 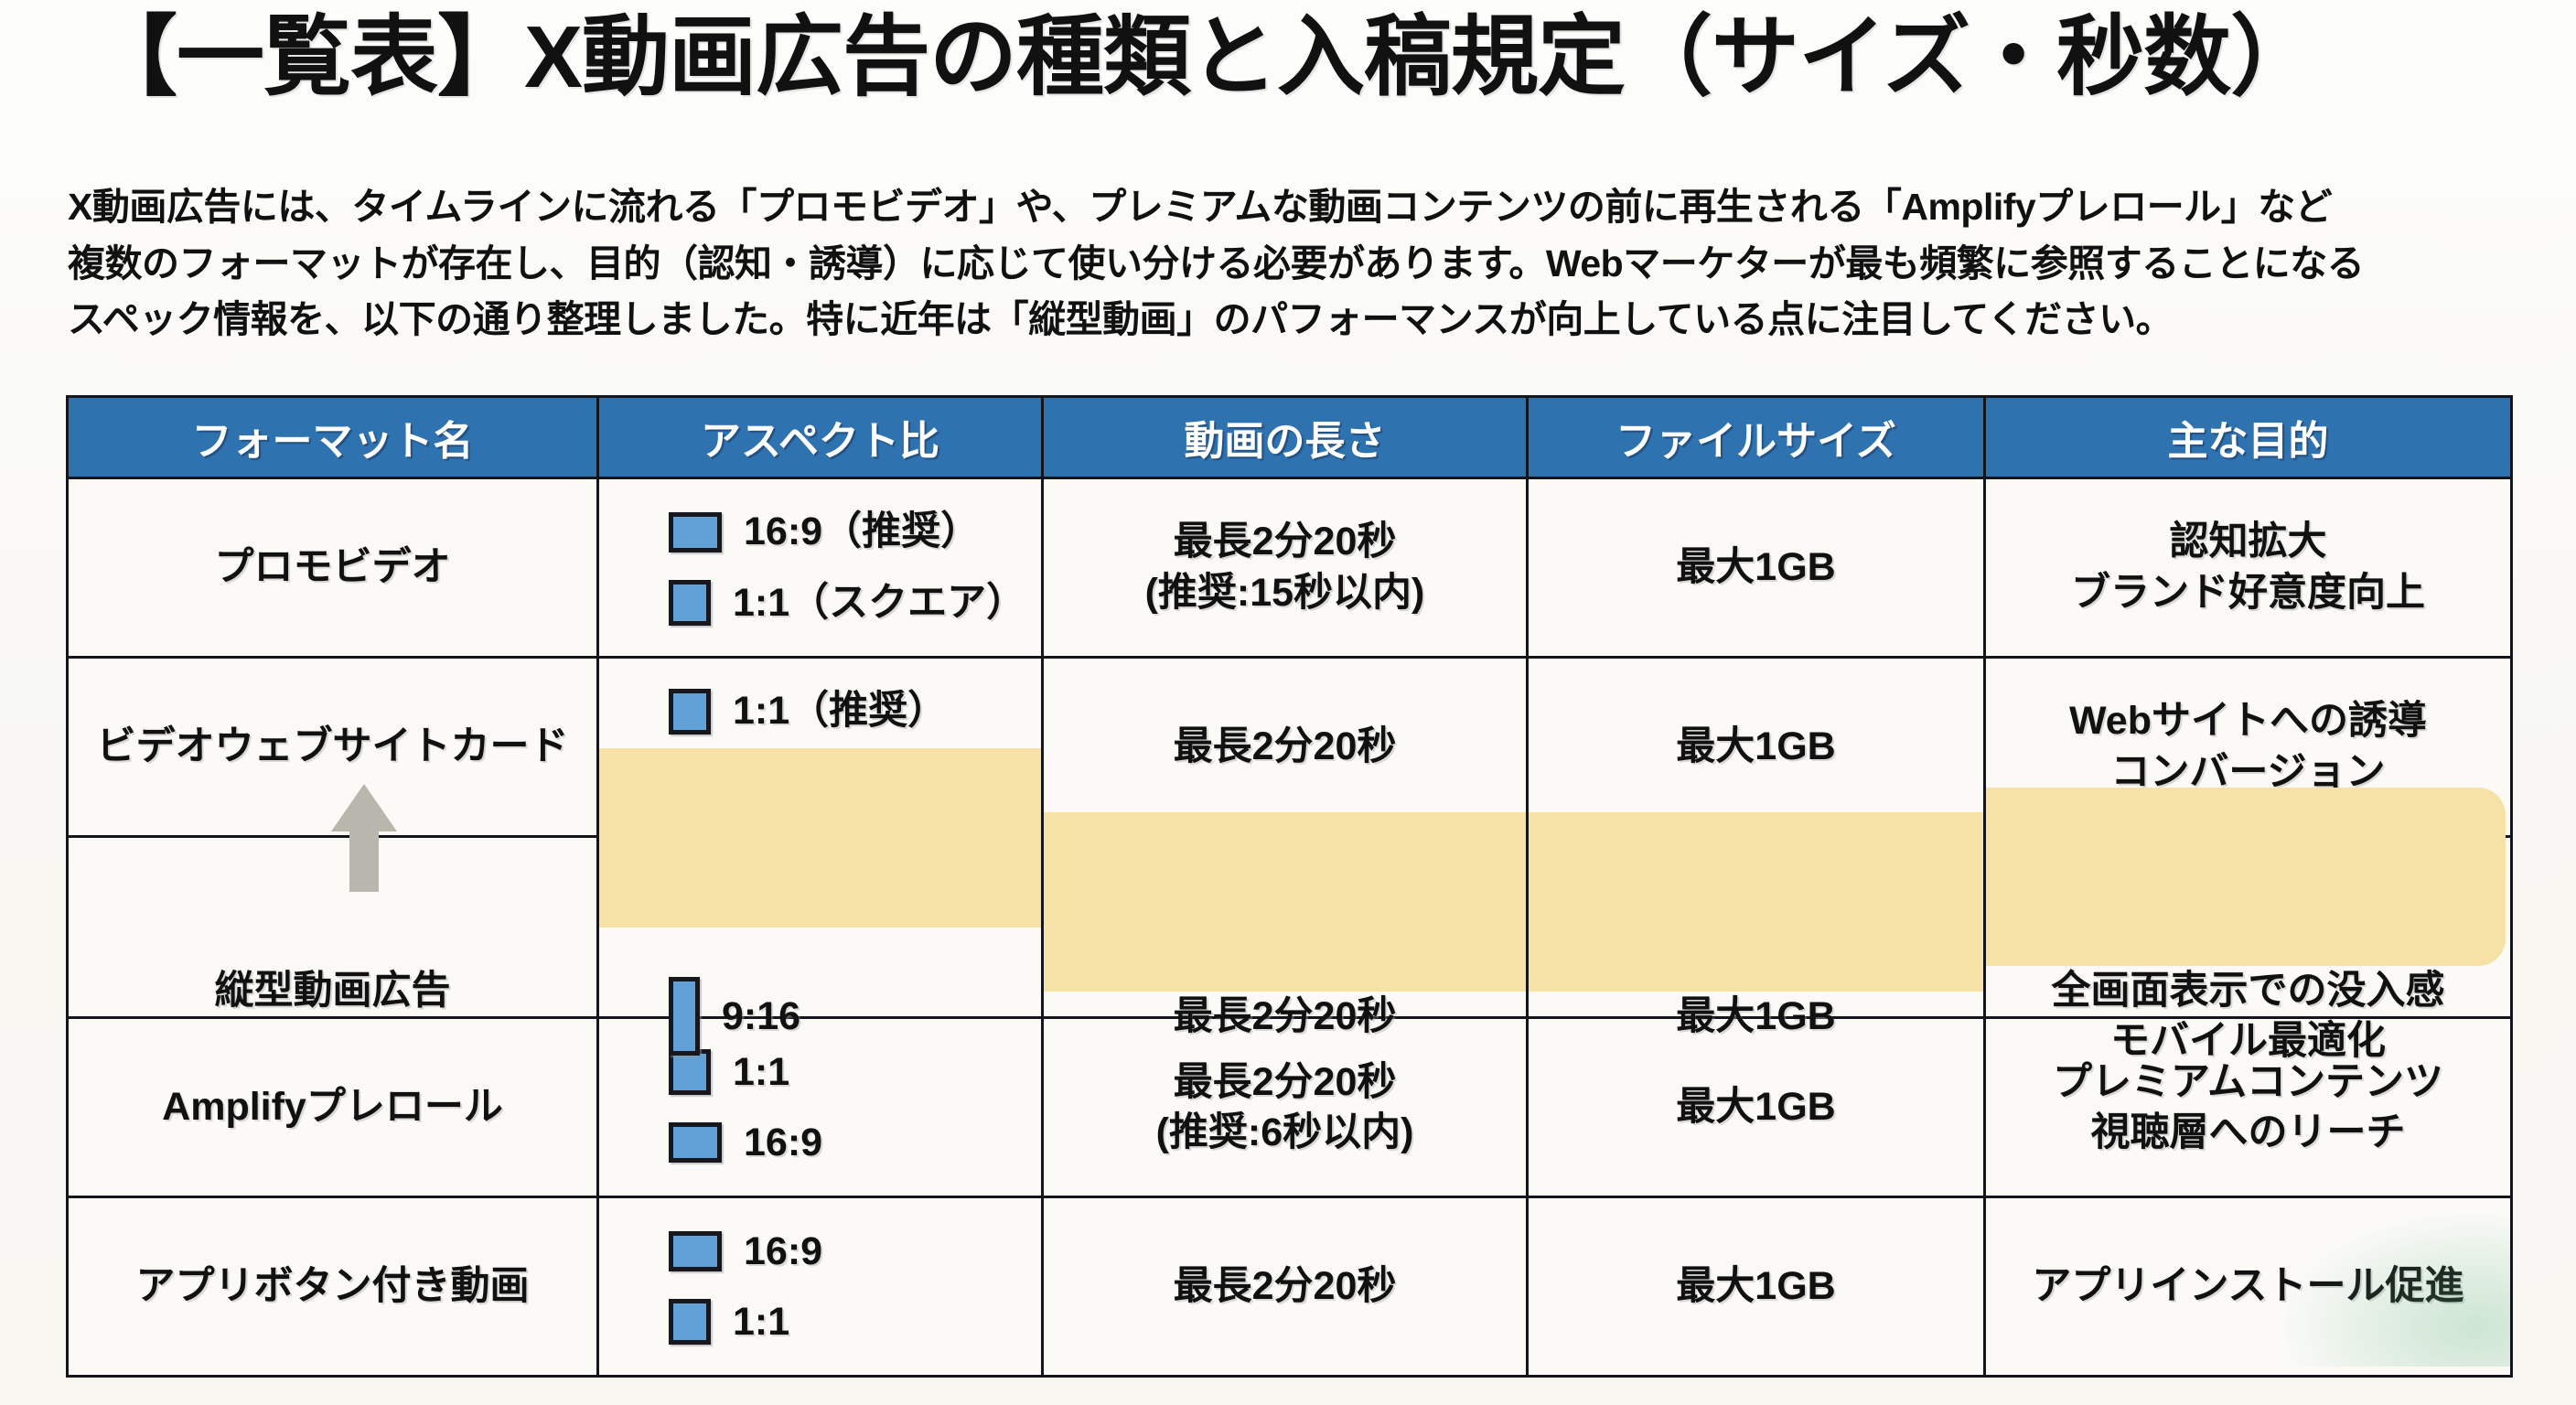 What do you see at coordinates (2248, 992) in the screenshot?
I see `purpose-line-1: 全画面表示での没入感` at bounding box center [2248, 992].